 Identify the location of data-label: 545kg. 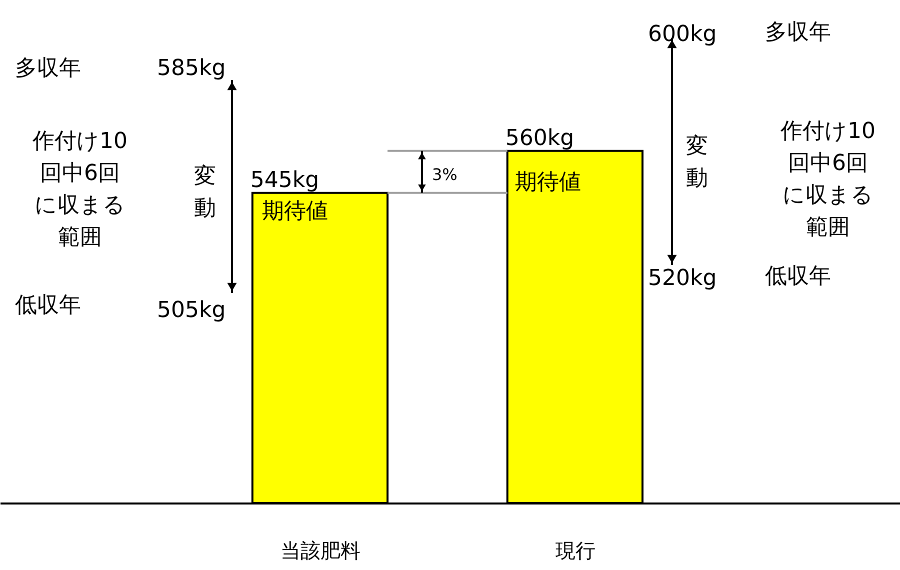
(285, 180).